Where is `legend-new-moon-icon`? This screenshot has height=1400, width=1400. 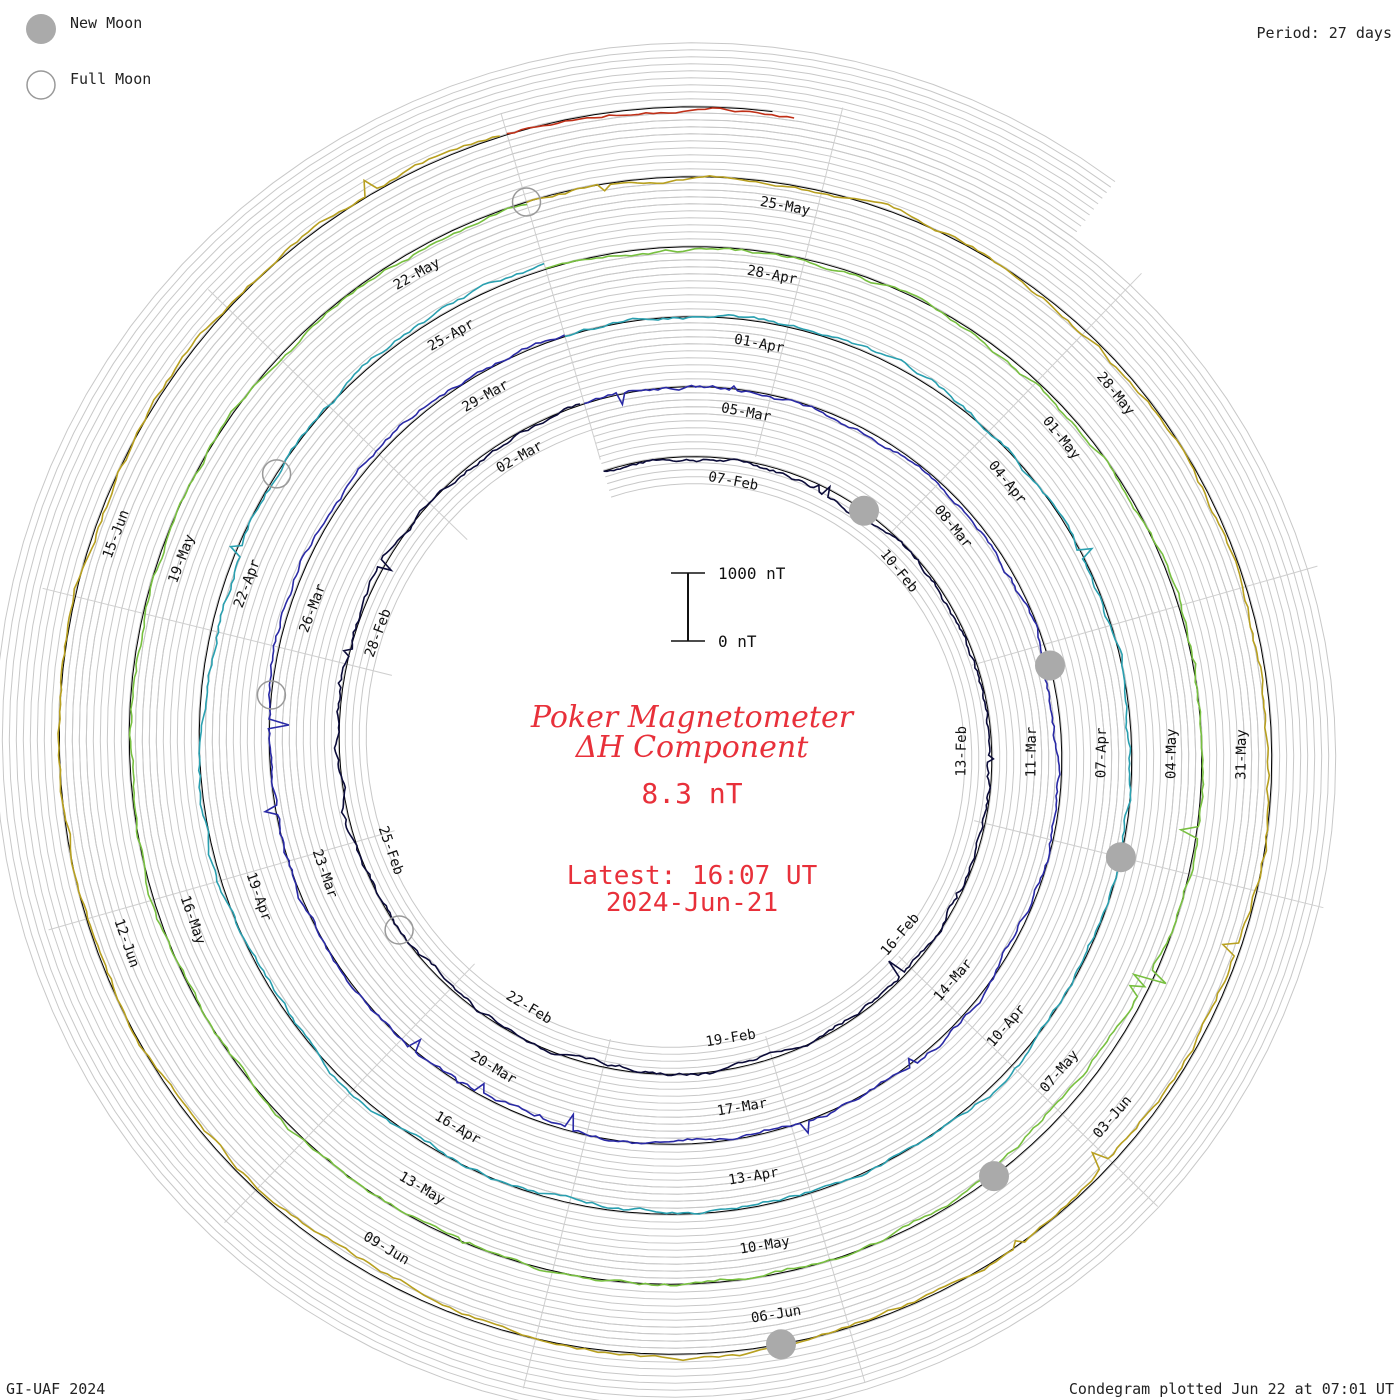
legend-new-moon-icon is located at coordinates (41, 29).